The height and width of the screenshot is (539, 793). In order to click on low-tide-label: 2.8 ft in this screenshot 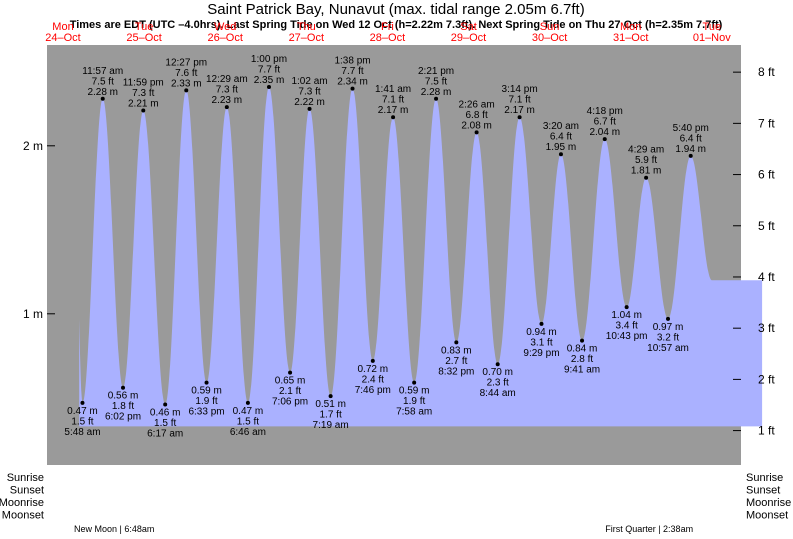, I will do `click(582, 359)`.